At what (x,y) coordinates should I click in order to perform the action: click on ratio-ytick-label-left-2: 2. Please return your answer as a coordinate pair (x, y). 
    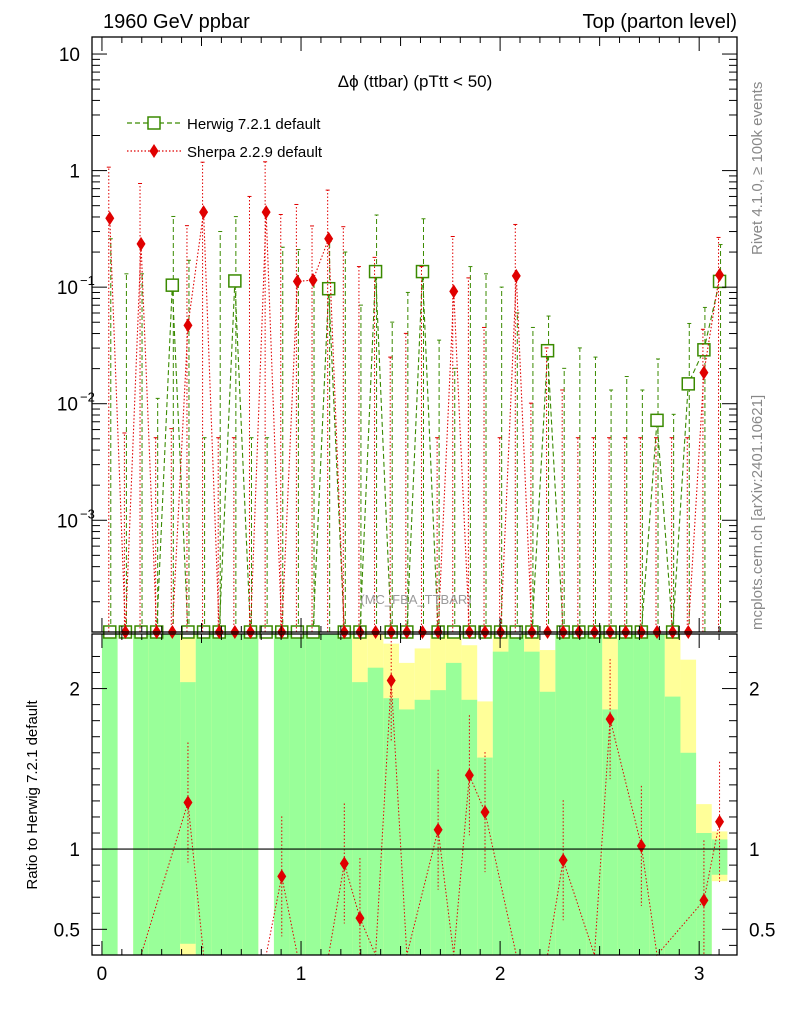
    Looking at the image, I should click on (74, 690).